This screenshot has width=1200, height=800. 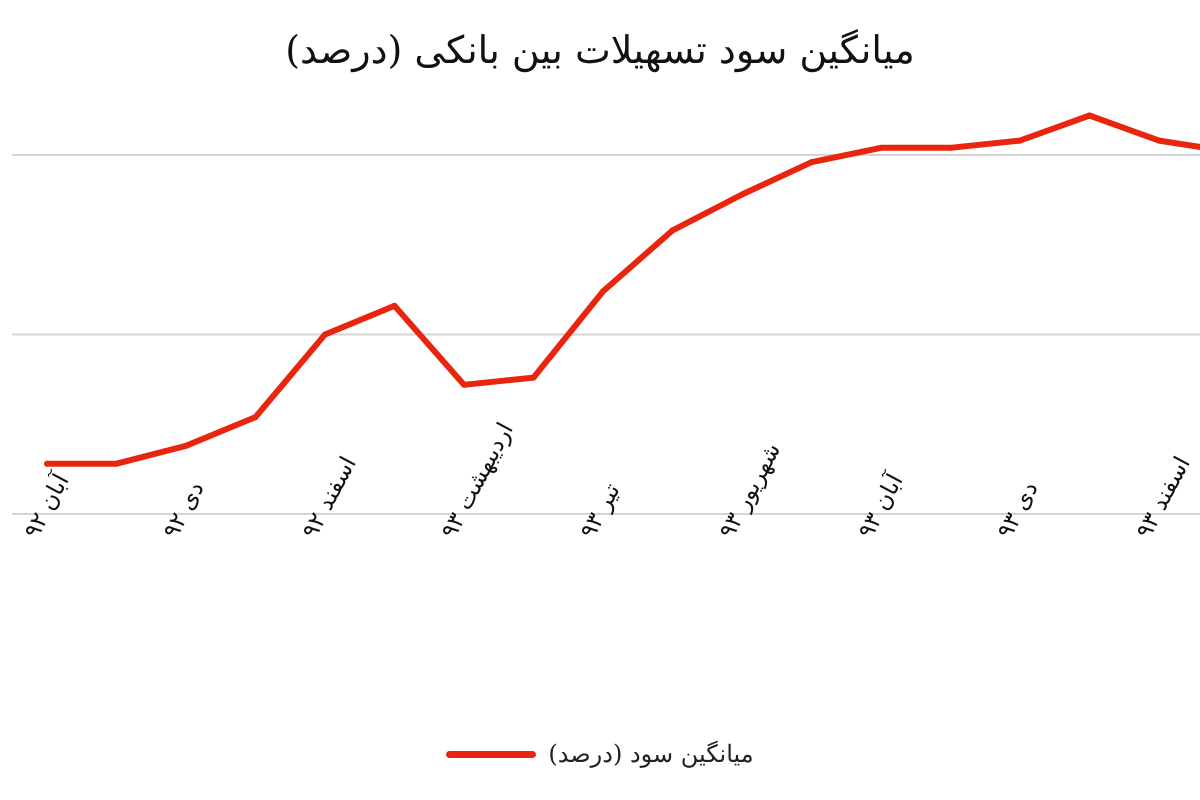 What do you see at coordinates (47, 505) in the screenshot?
I see `x-tick-label-0: آبان ۹۲` at bounding box center [47, 505].